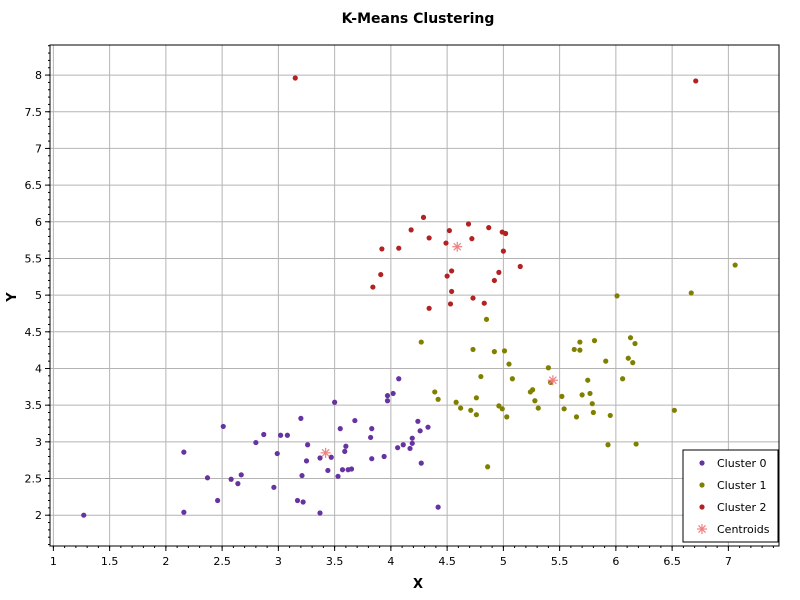 The width and height of the screenshot is (800, 600). I want to click on y-tick-label: 5, so click(38, 295).